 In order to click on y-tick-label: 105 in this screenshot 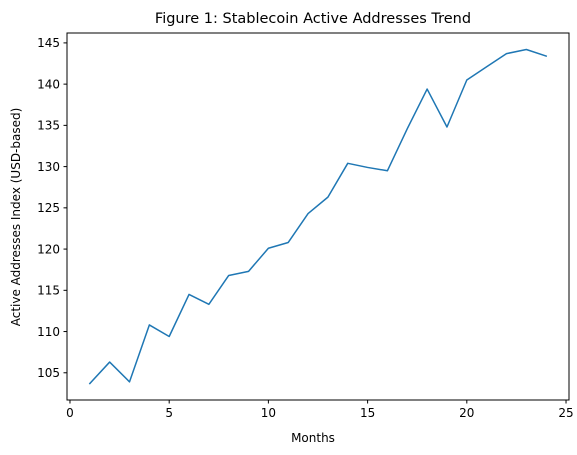, I will do `click(48, 373)`.